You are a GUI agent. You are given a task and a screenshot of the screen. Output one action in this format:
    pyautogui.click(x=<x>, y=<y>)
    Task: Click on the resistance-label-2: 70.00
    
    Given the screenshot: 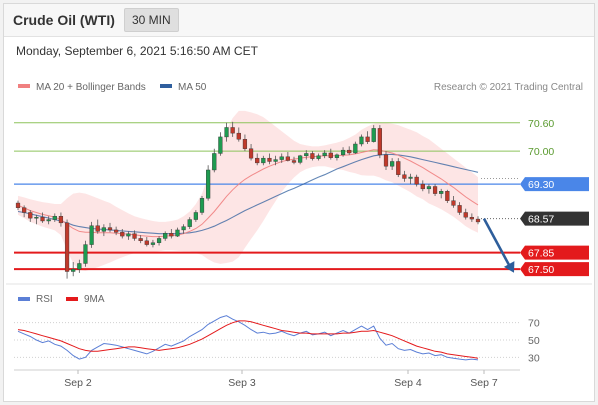 What is the action you would take?
    pyautogui.click(x=541, y=152)
    